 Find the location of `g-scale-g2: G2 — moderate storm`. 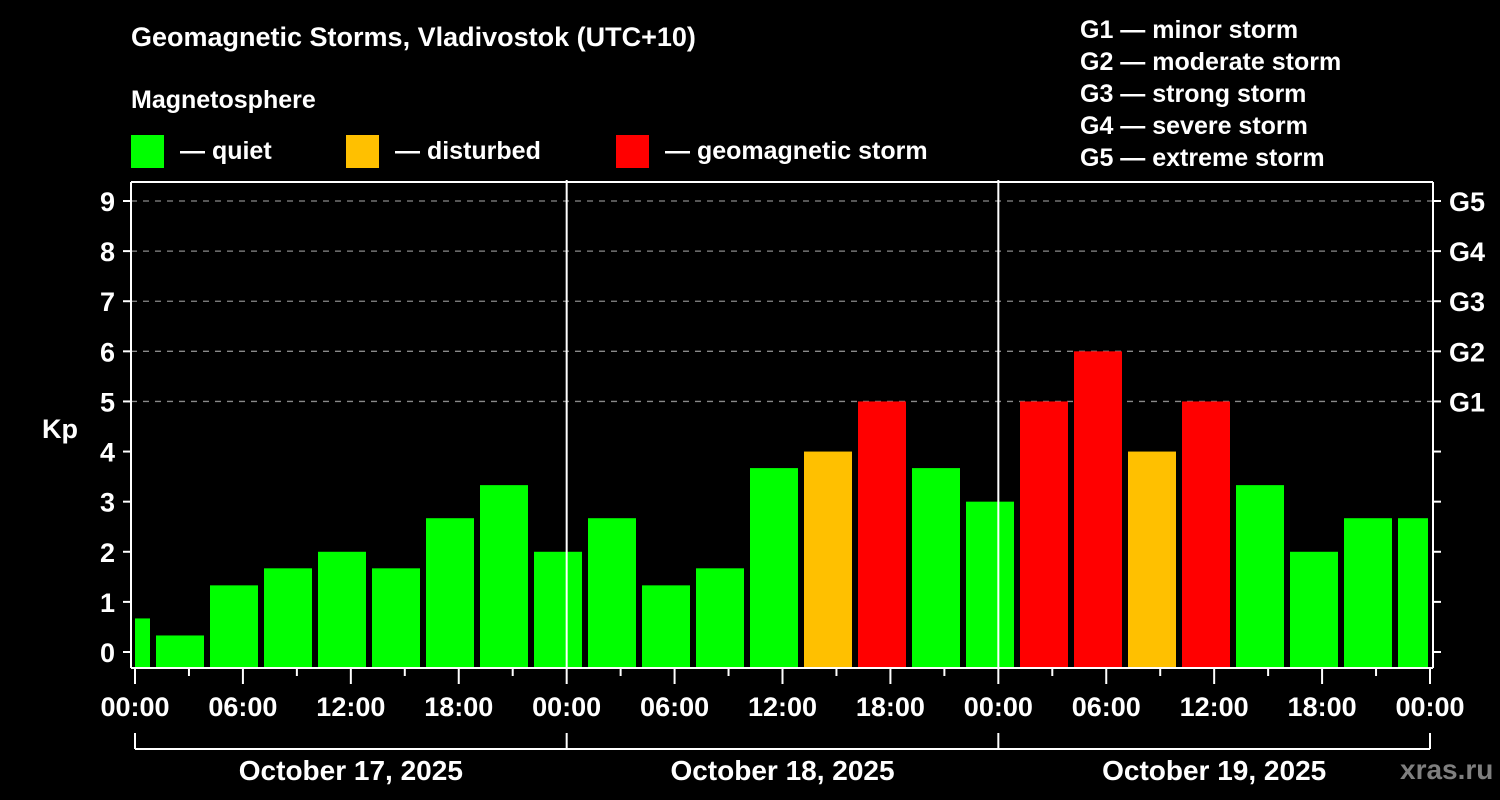

g-scale-g2: G2 — moderate storm is located at coordinates (1211, 62).